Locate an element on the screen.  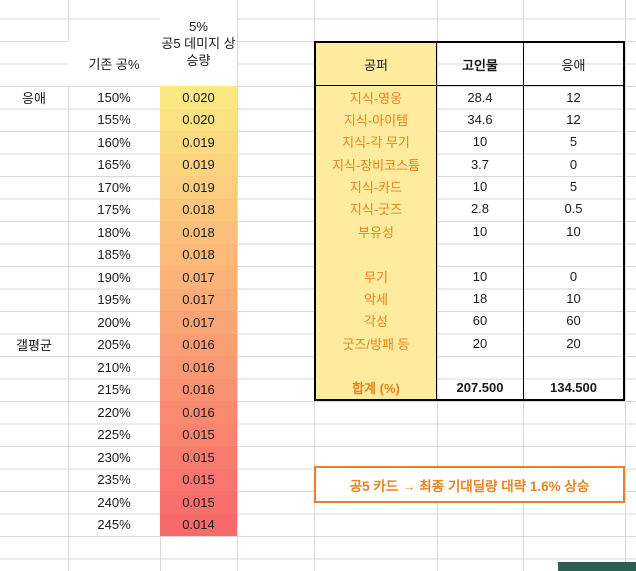
pct-cell: 245% is located at coordinates (114, 525).